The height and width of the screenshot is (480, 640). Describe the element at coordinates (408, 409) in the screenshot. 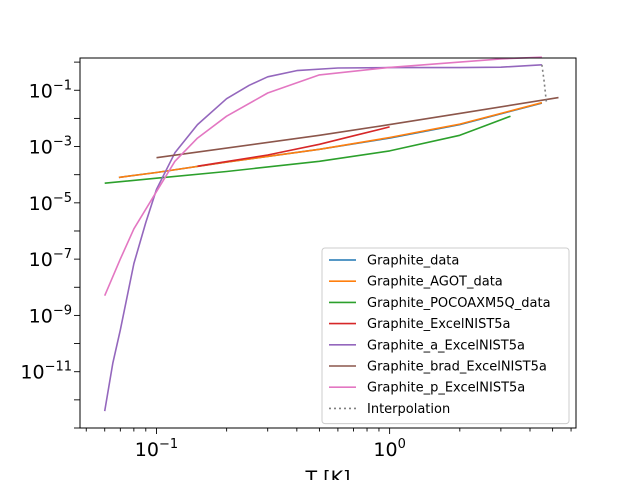

I see `legend-label-7: Interpolation` at that location.